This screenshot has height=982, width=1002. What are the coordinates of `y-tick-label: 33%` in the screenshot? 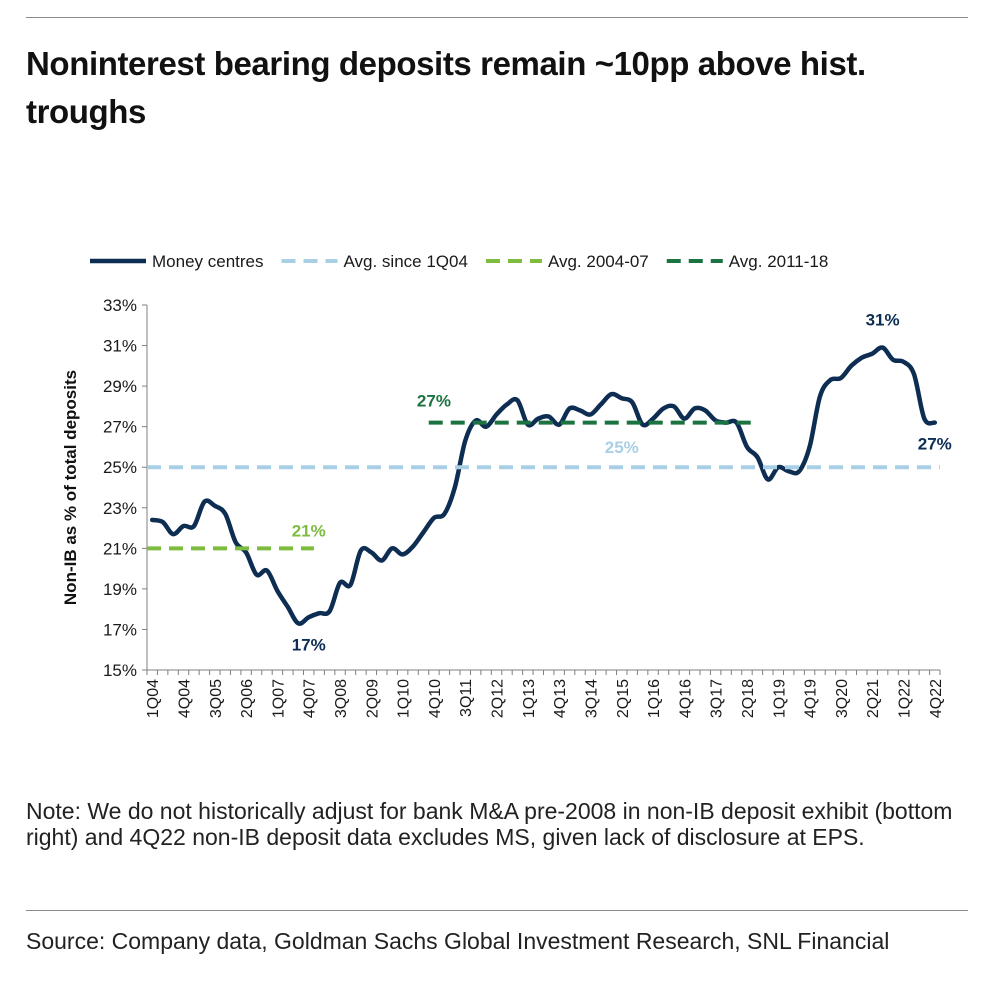 It's located at (120, 305).